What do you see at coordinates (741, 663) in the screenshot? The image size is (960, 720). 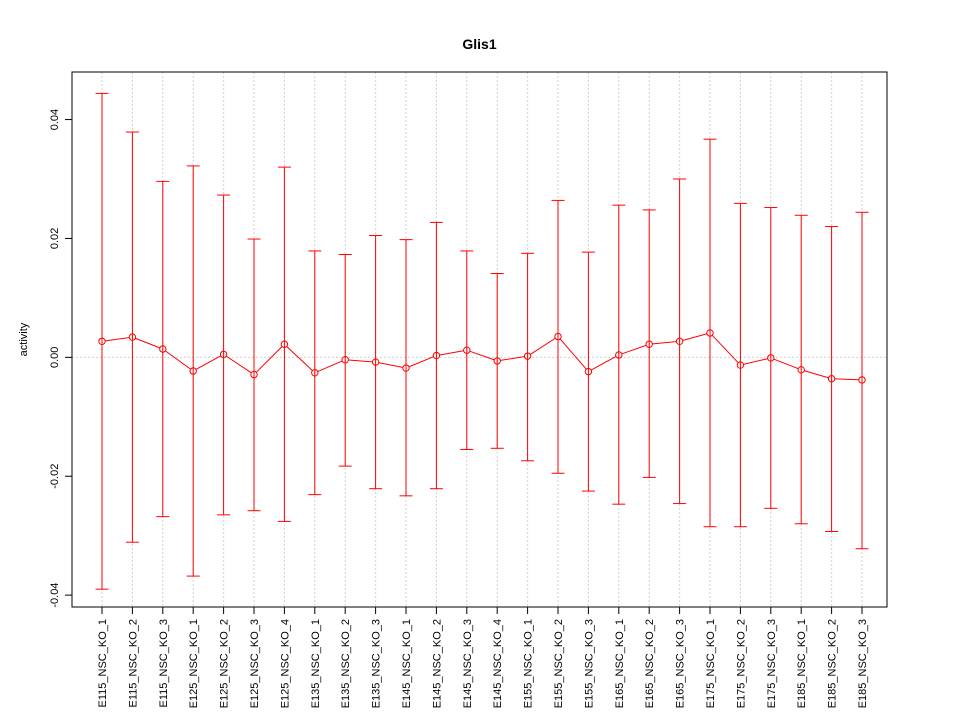 I see `x-tick-label: E175_NSC_KO_2` at bounding box center [741, 663].